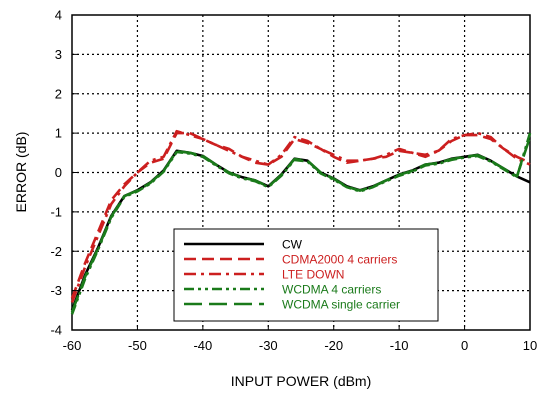  What do you see at coordinates (292, 245) in the screenshot?
I see `legend-label-0: CW` at bounding box center [292, 245].